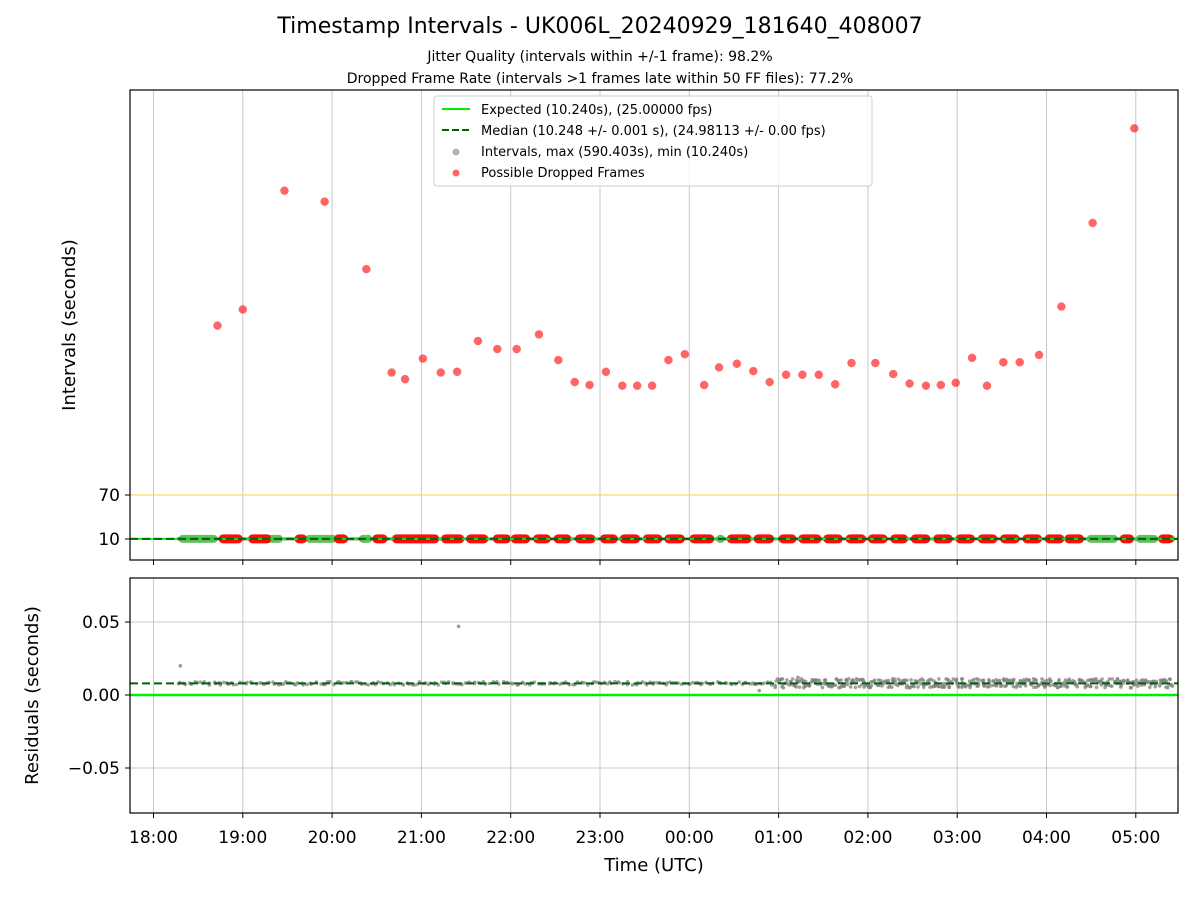 This screenshot has width=1200, height=900. I want to click on residuals-y-tick-label: −0.05, so click(94, 769).